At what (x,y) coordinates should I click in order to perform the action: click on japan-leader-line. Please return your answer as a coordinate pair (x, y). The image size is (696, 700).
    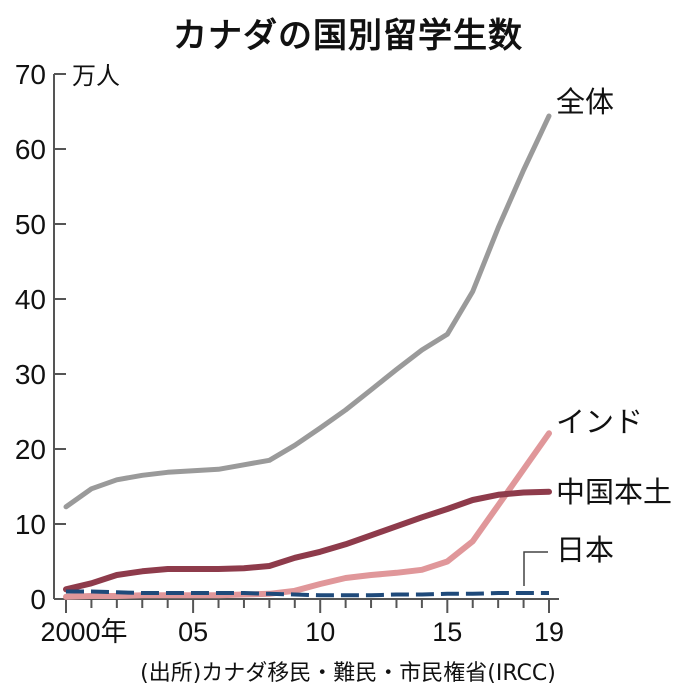
    Looking at the image, I should click on (535, 568).